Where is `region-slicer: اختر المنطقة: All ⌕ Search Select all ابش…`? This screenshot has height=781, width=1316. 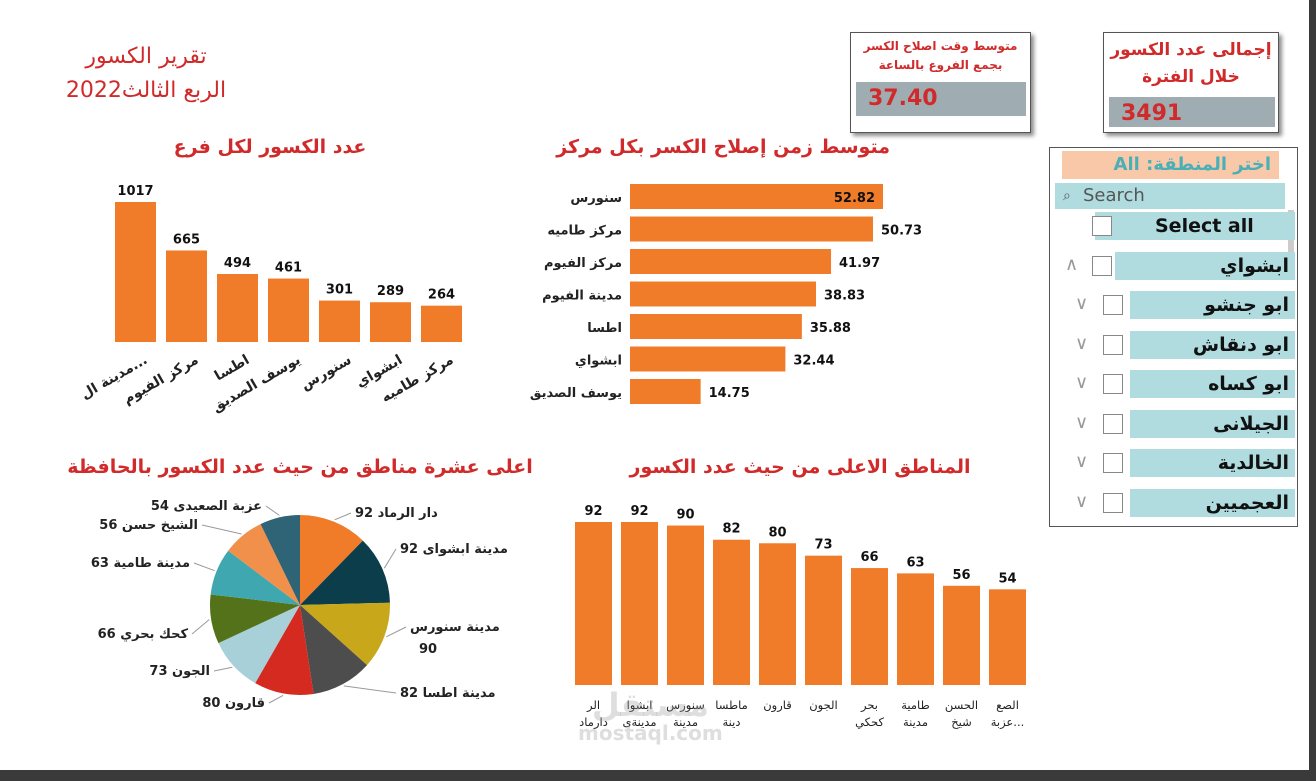 region-slicer: اختر المنطقة: All ⌕ Search Select all ابش… is located at coordinates (1173, 337).